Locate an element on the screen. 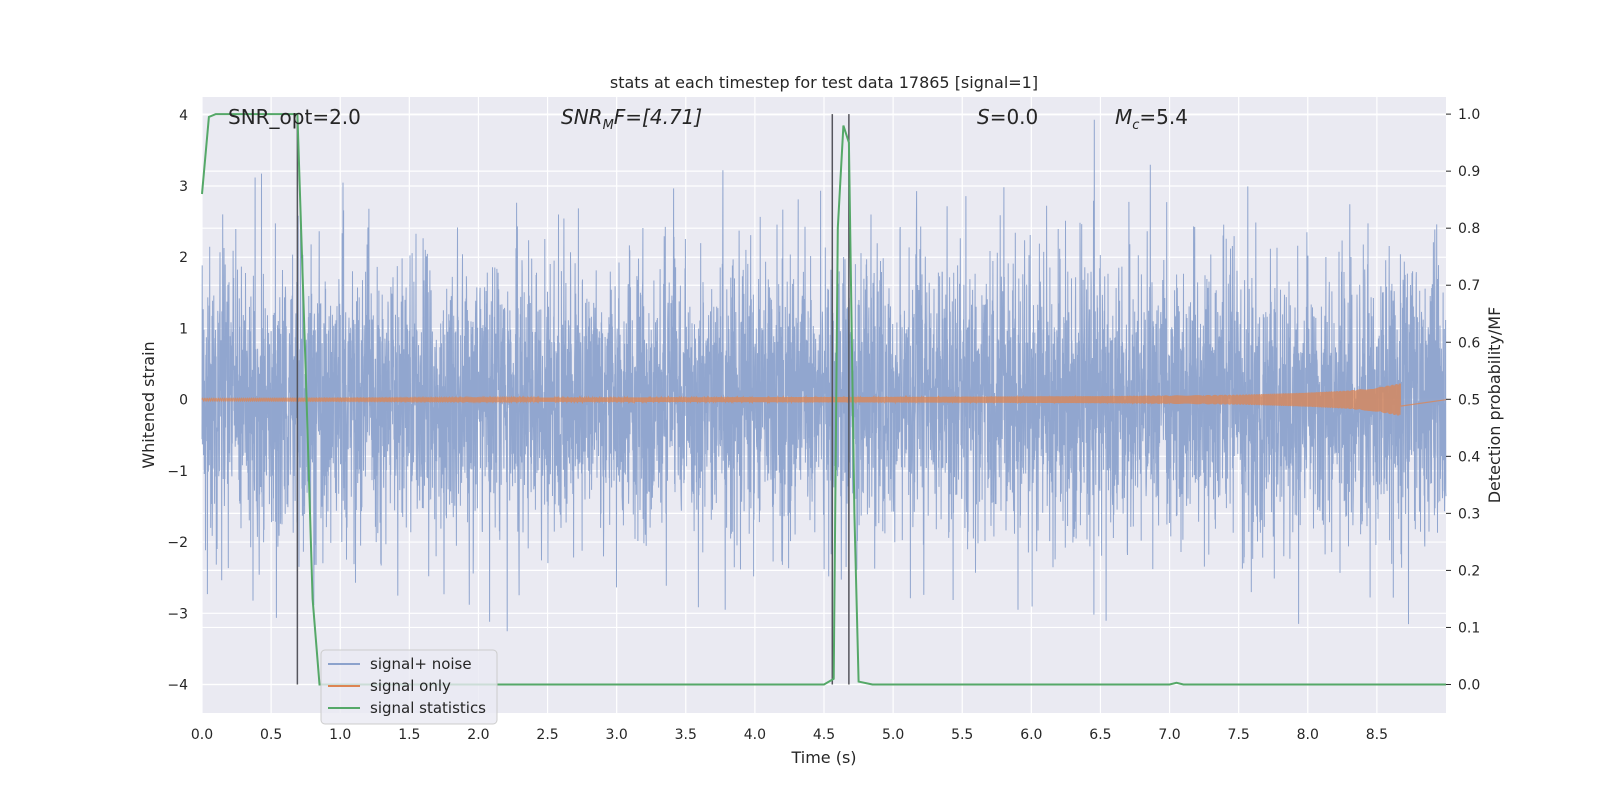 This screenshot has height=800, width=1600. legend-label-signal-only: signal only is located at coordinates (410, 686).